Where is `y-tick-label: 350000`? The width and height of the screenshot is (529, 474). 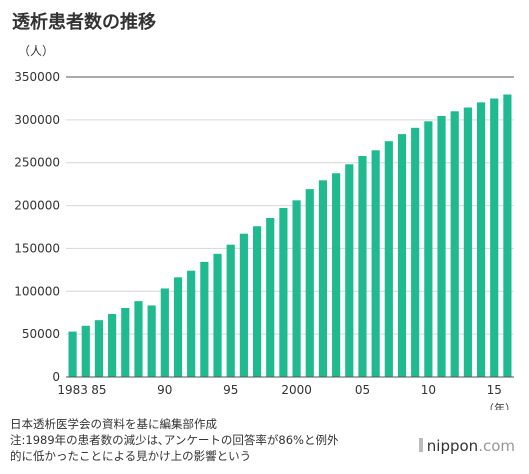 y-tick-label: 350000 is located at coordinates (37, 77).